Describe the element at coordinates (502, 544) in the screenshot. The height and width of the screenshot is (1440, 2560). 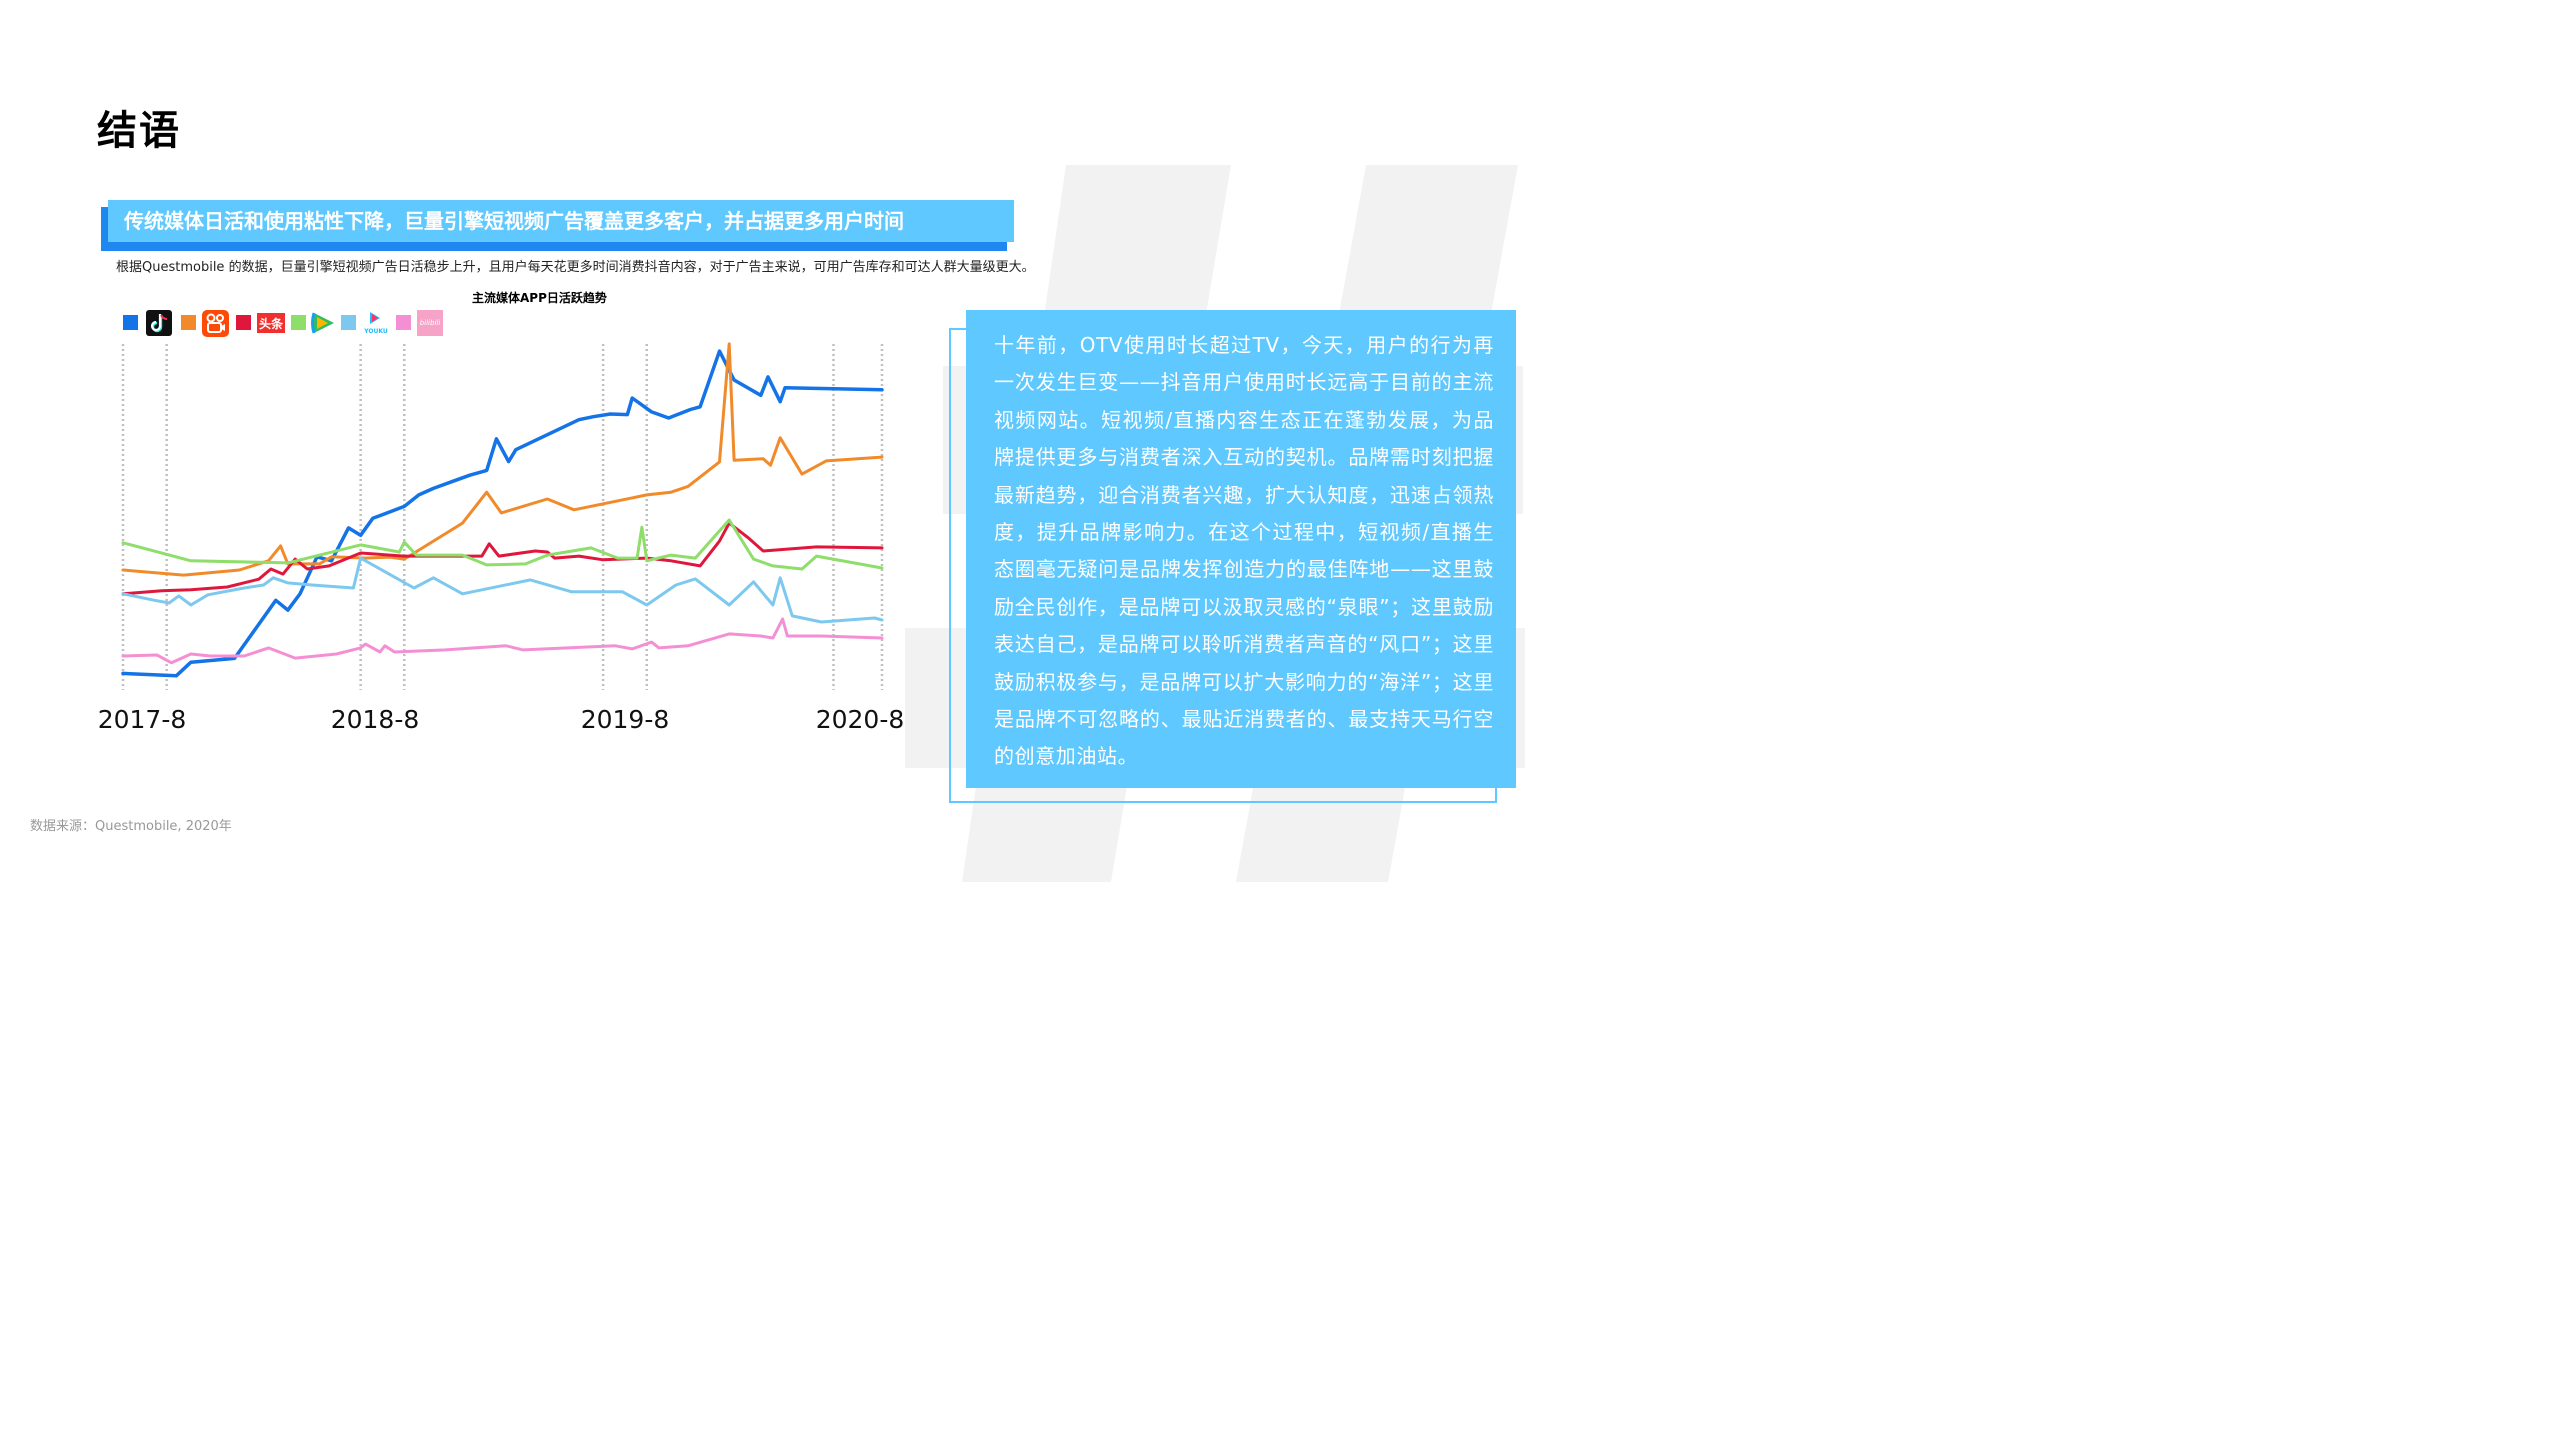
I see `series-line-腾讯视频` at that location.